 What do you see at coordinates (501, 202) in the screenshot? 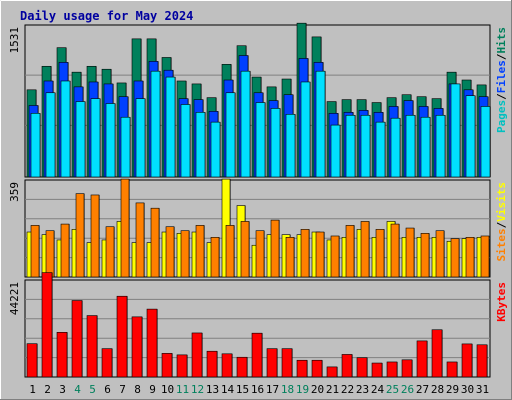
I see `legend-entry: Visits` at bounding box center [501, 202].